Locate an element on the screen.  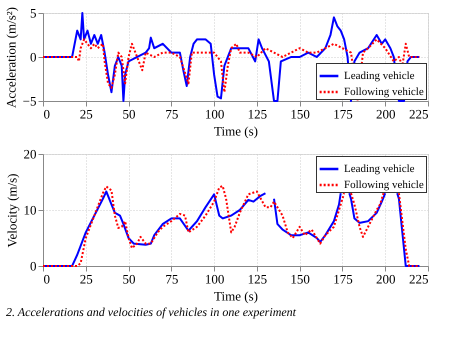
legend-label: Leading vehicle is located at coordinates (379, 76).